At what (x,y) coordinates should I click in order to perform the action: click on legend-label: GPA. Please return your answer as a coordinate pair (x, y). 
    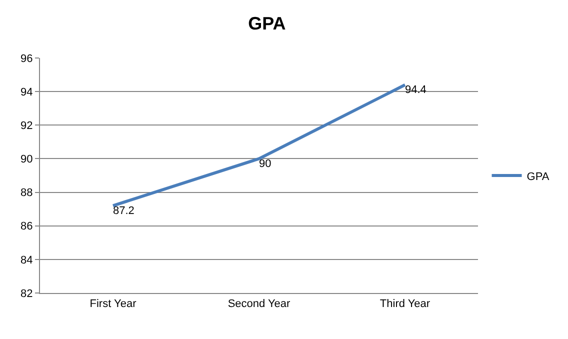
    Looking at the image, I should click on (538, 176).